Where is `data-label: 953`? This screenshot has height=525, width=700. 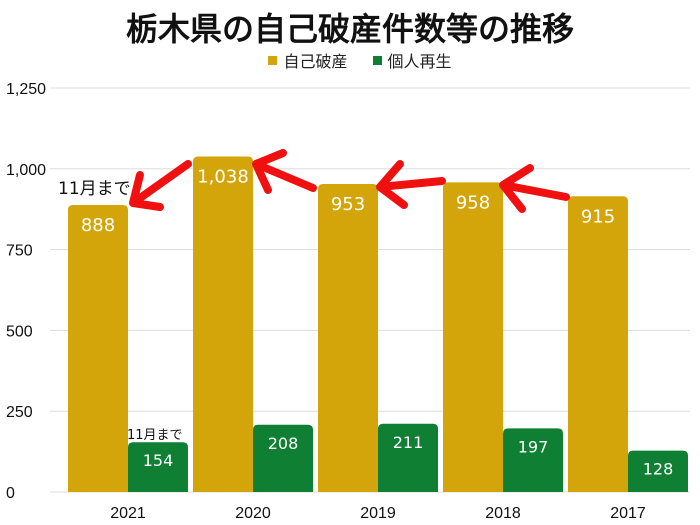 data-label: 953 is located at coordinates (348, 204).